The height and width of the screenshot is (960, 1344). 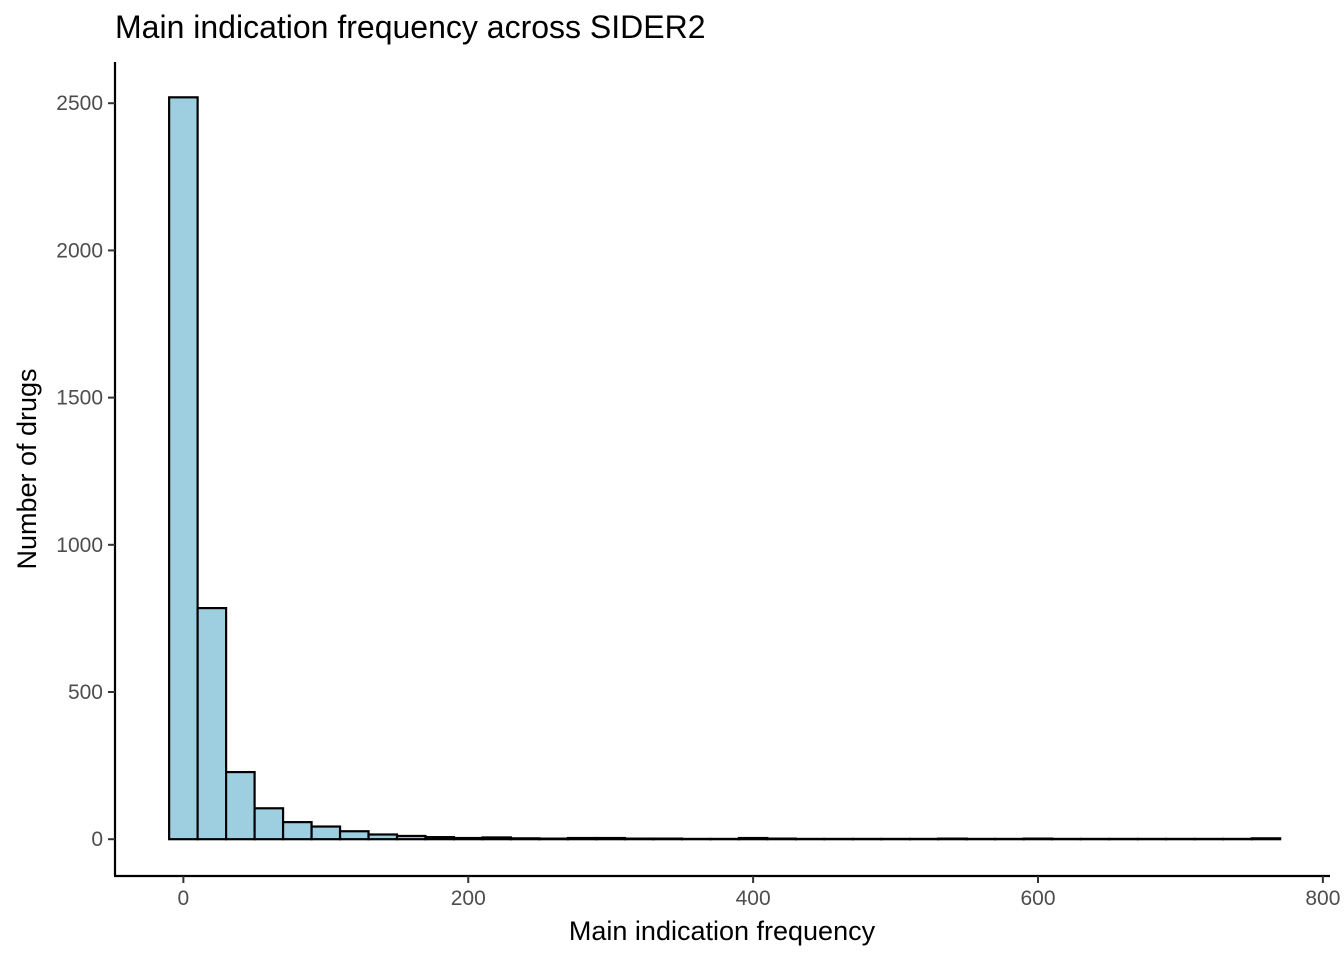 I want to click on y-axis-label: Number of drugs, so click(x=27, y=468).